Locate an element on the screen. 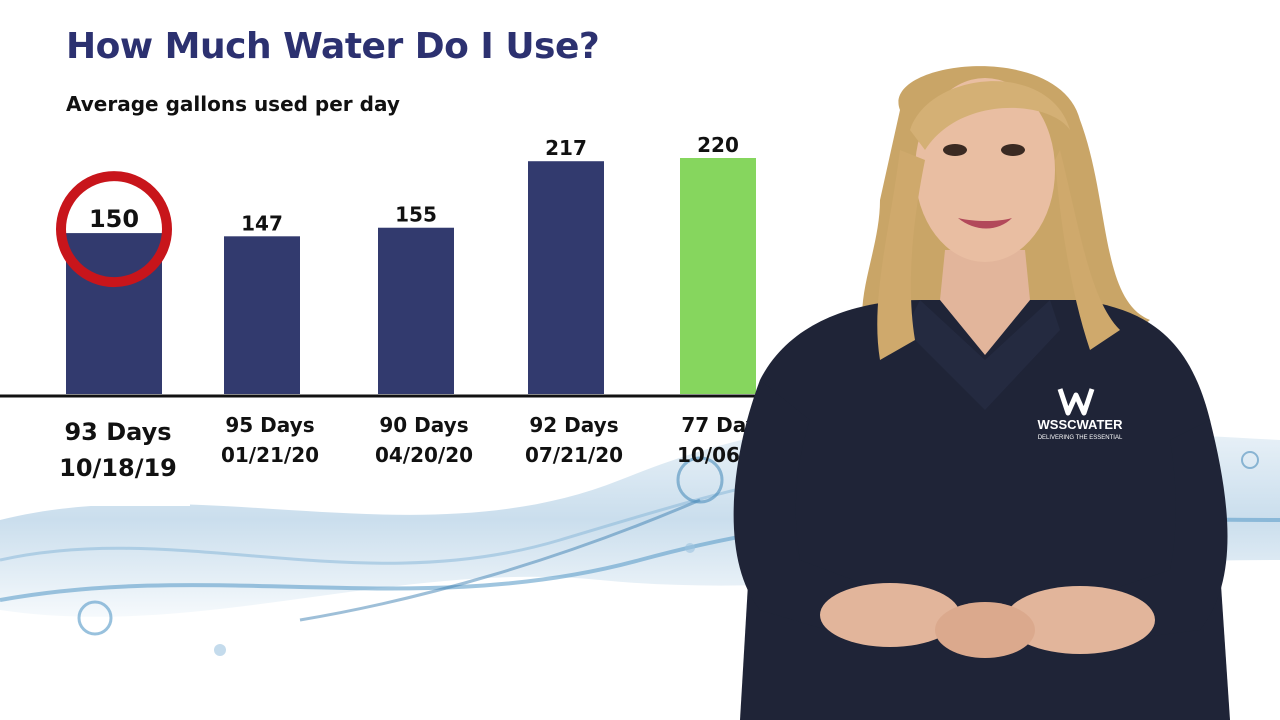  category-date-3: 07/21/20 is located at coordinates (574, 455).